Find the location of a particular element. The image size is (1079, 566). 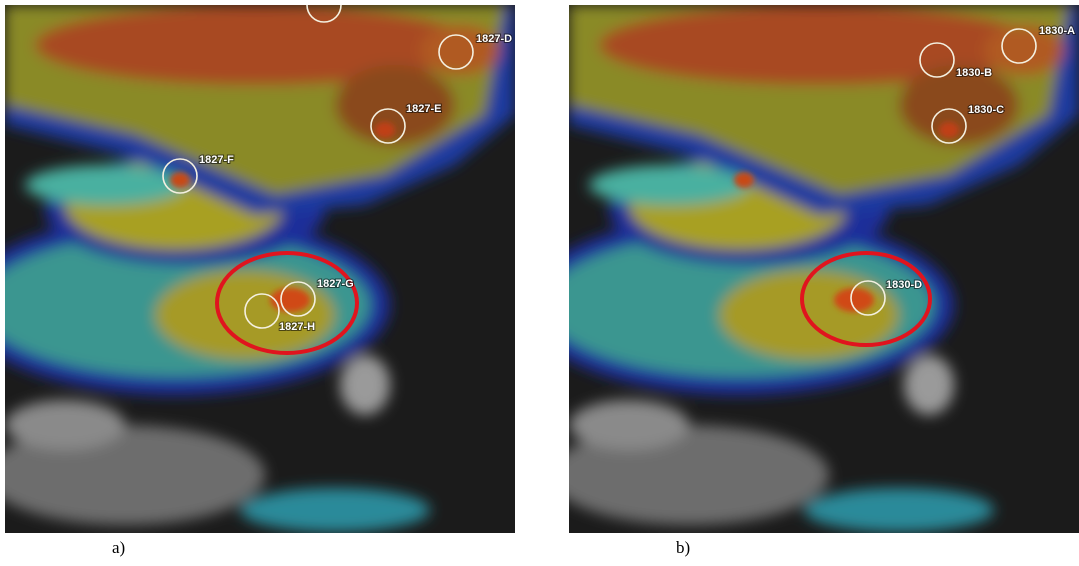

panel-caption: a) is located at coordinates (118, 547).